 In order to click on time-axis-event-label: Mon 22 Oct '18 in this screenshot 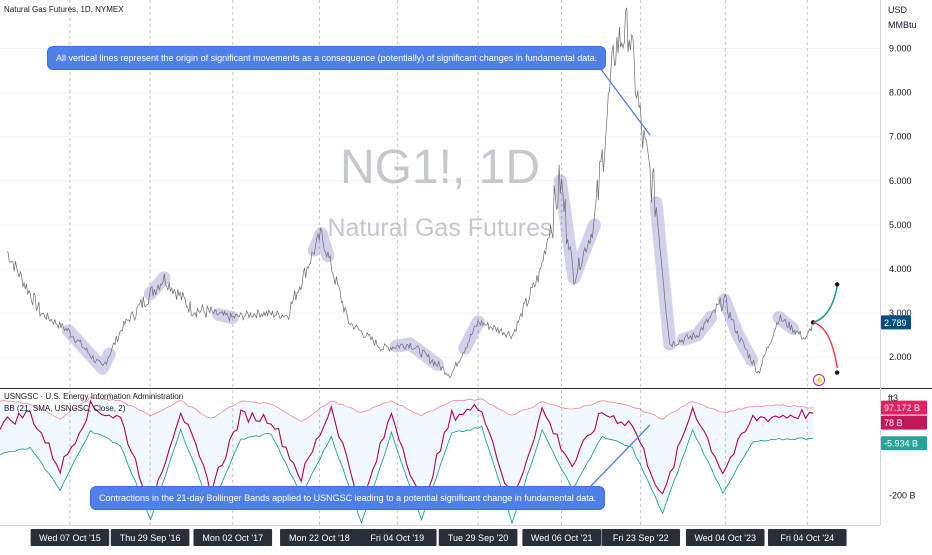, I will do `click(319, 538)`.